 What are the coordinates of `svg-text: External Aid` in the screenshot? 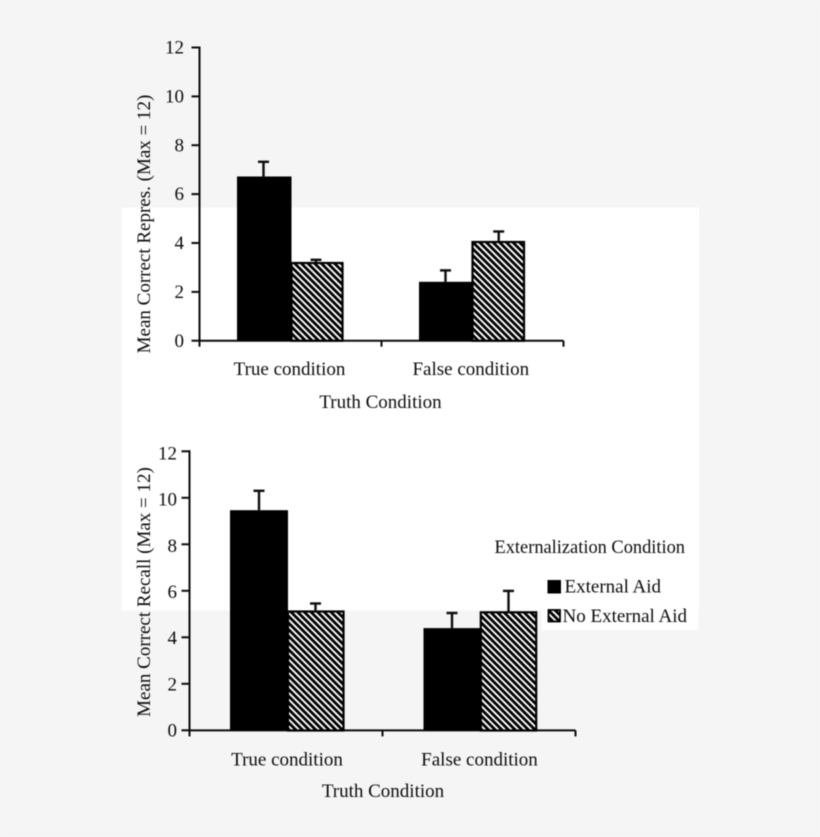 It's located at (613, 586).